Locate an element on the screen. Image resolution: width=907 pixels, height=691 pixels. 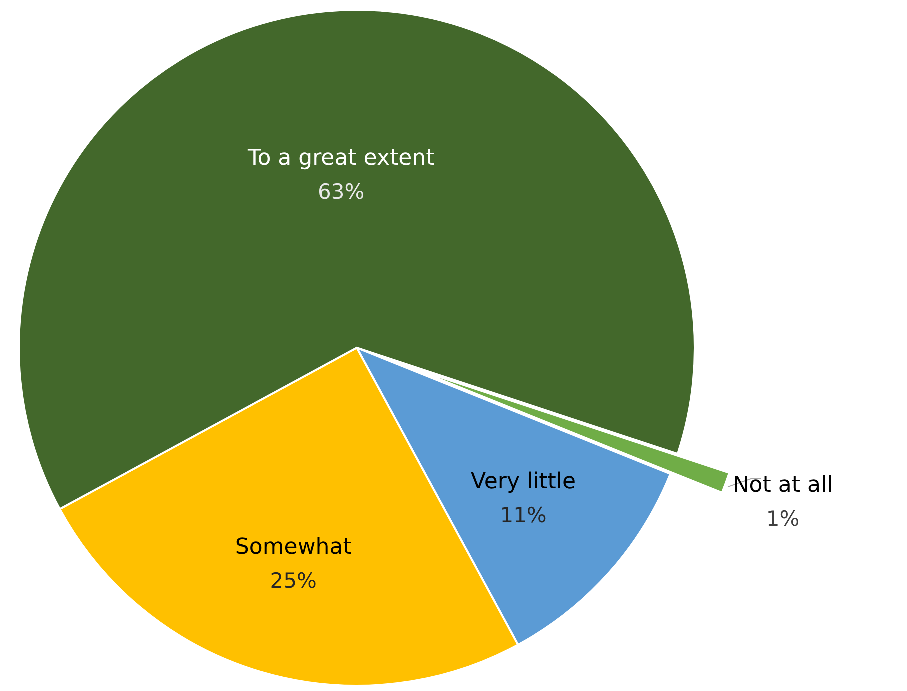
slice-label: Not at all is located at coordinates (783, 485).